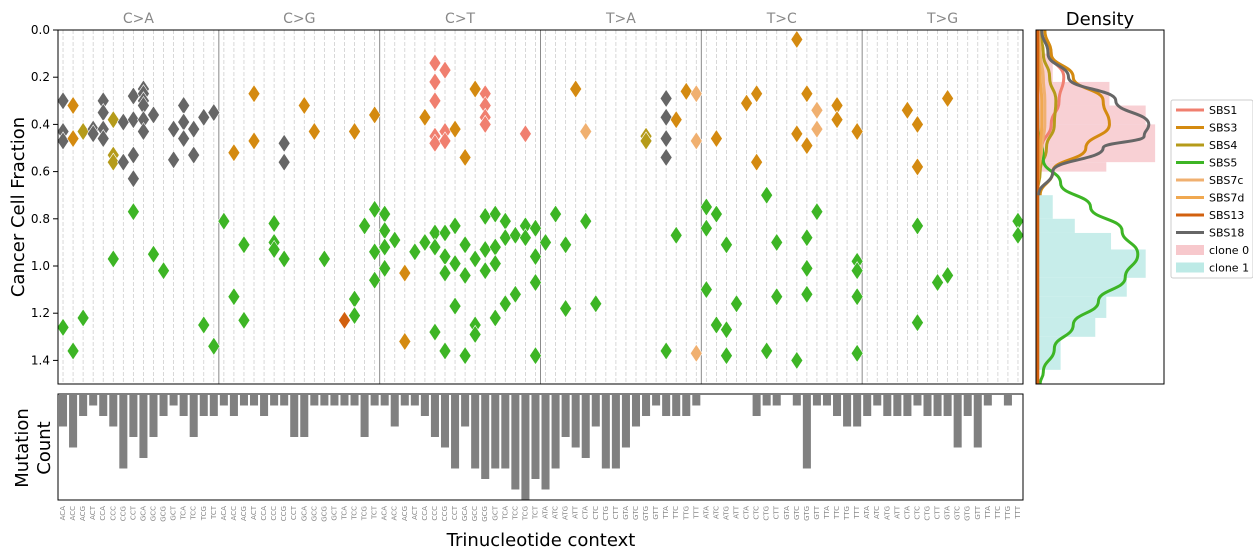  Describe the element at coordinates (837, 513) in the screenshot. I see `x-tick-label: TTC` at that location.